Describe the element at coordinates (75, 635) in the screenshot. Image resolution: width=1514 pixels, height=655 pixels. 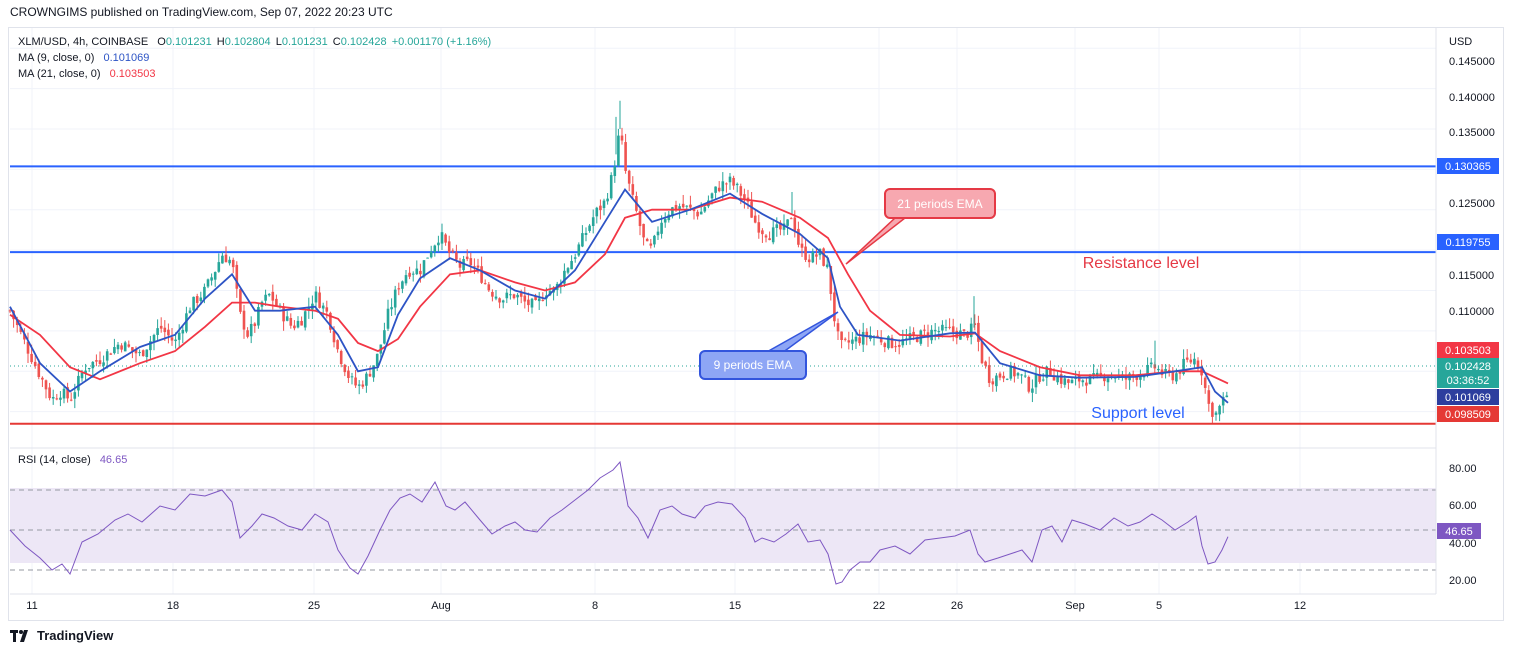
I see `brand-name: TradingView` at that location.